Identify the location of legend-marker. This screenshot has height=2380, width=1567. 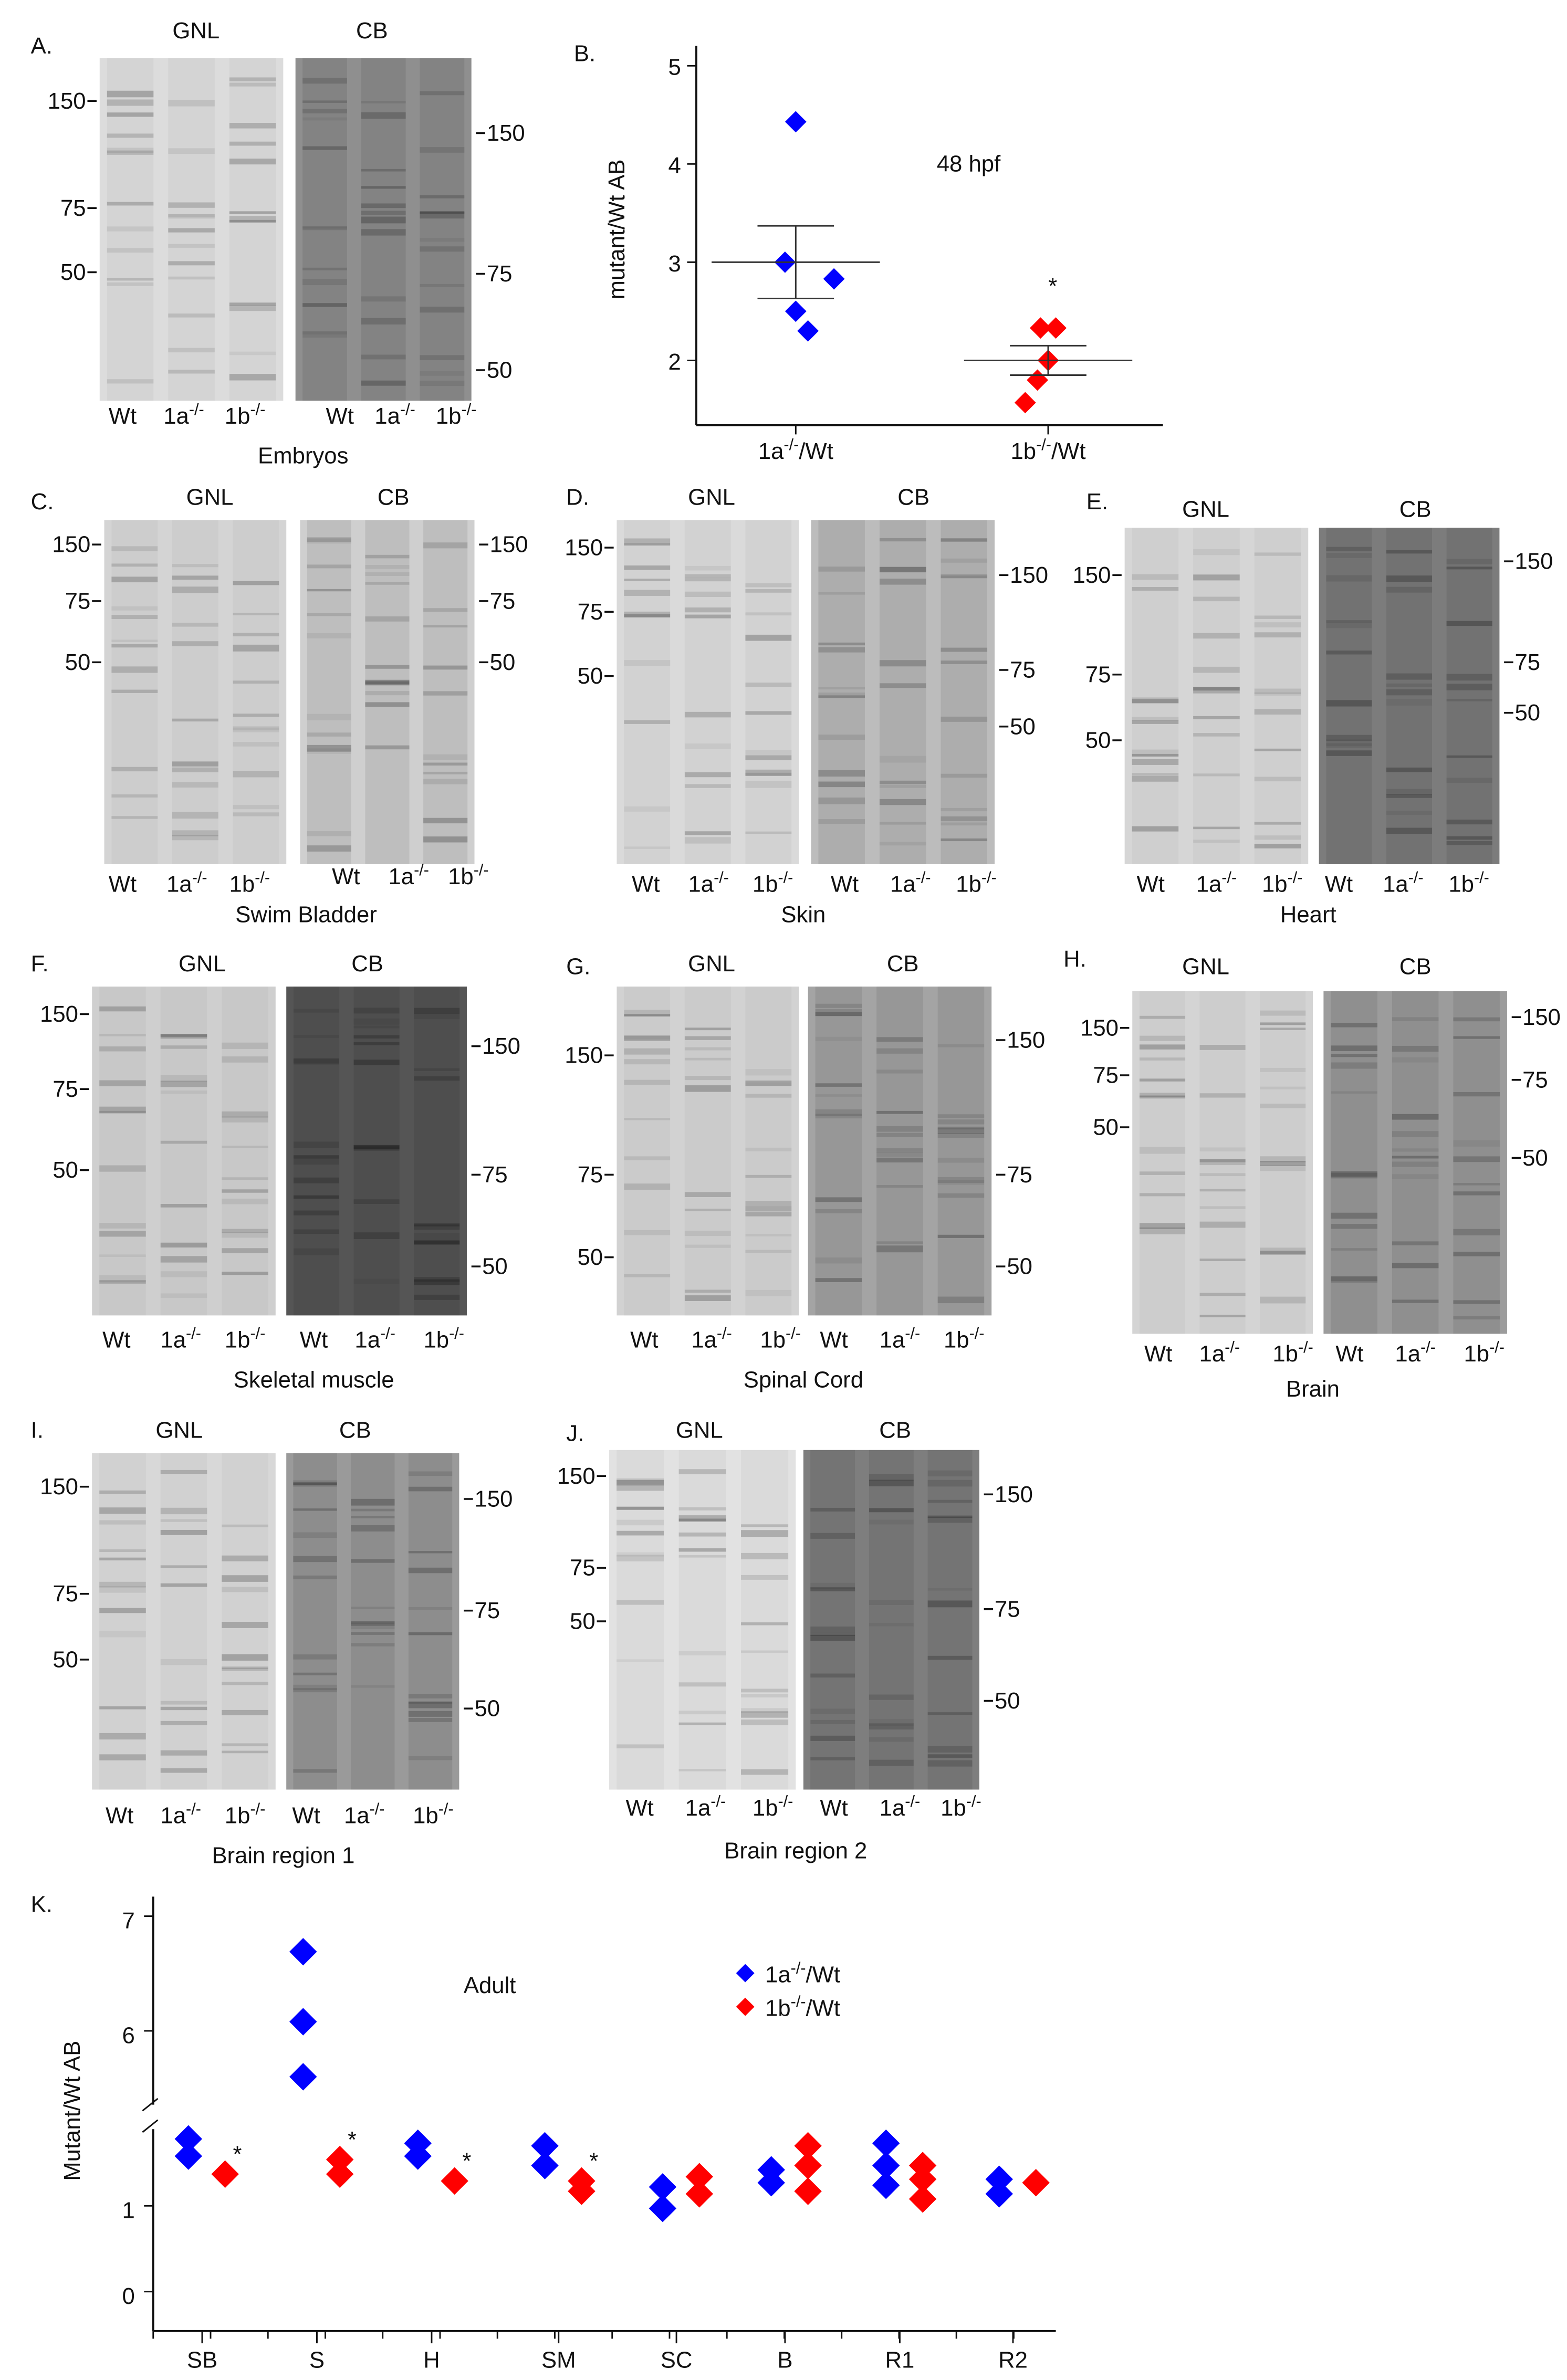
(745, 2006).